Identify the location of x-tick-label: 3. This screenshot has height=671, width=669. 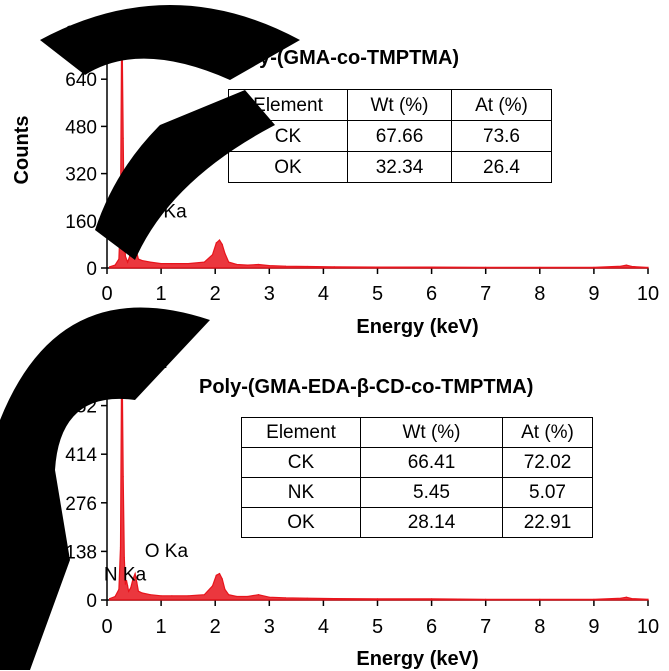
(269, 627).